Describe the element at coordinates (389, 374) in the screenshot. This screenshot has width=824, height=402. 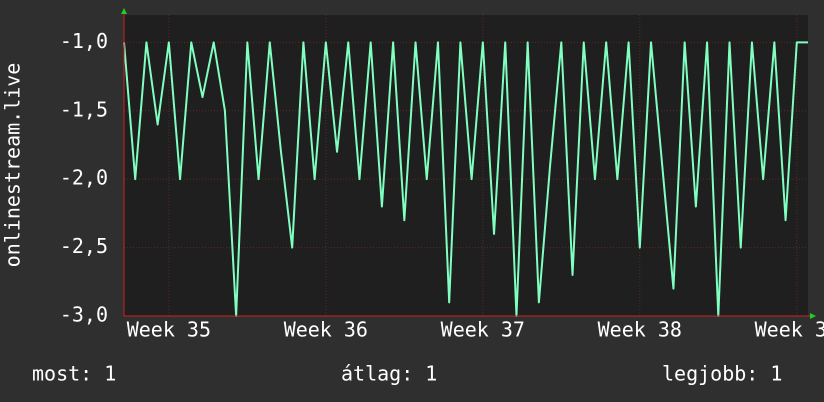
I see `footer-average: átlag: 1` at that location.